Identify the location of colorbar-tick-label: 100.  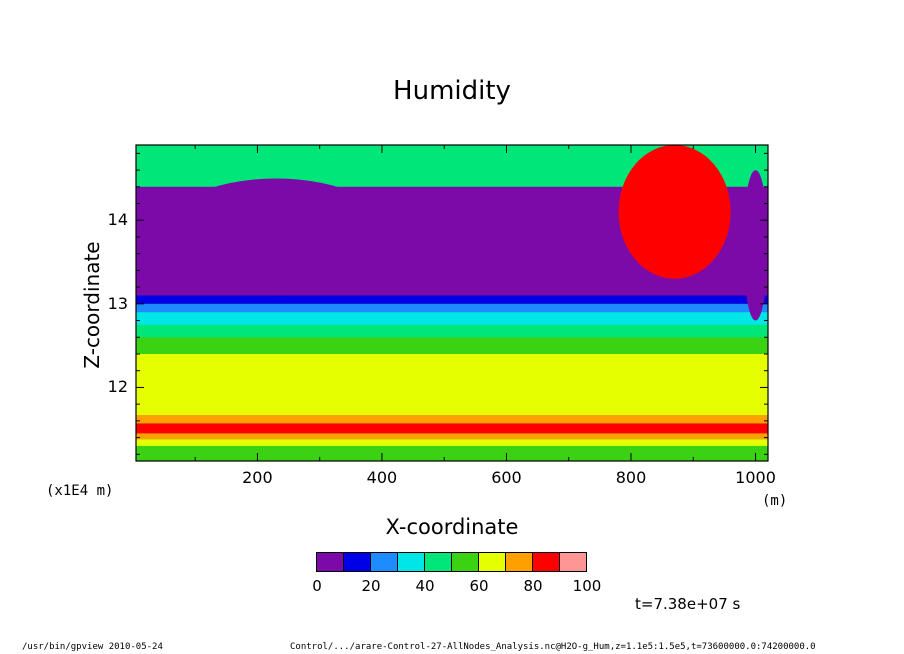
(587, 586).